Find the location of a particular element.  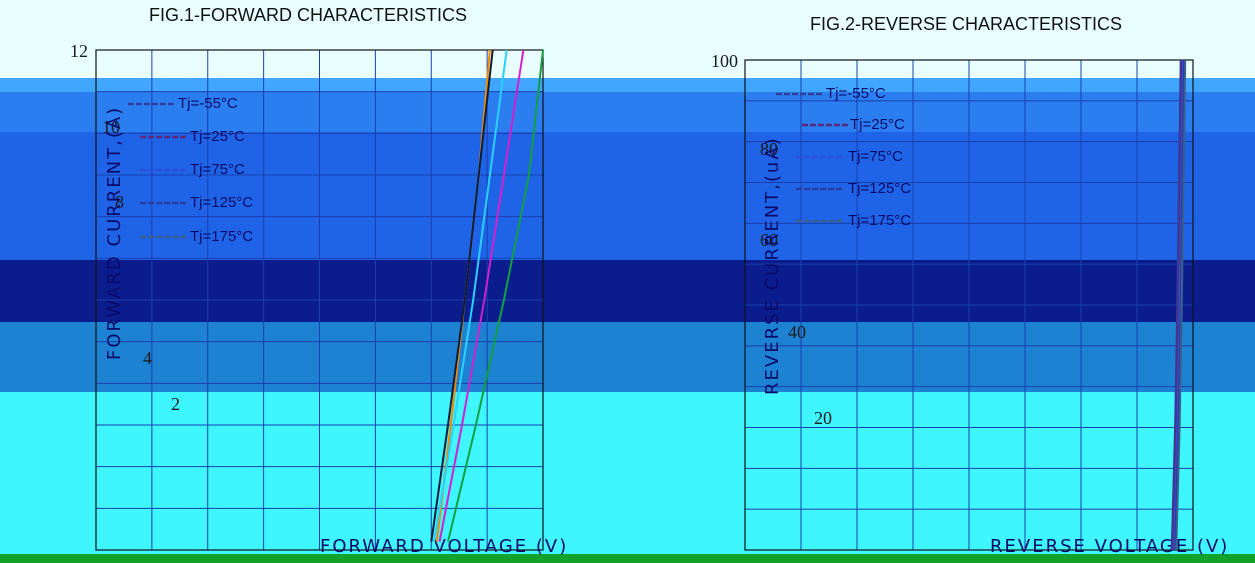

fig1-legend-label: Tj=175°C is located at coordinates (221, 236).